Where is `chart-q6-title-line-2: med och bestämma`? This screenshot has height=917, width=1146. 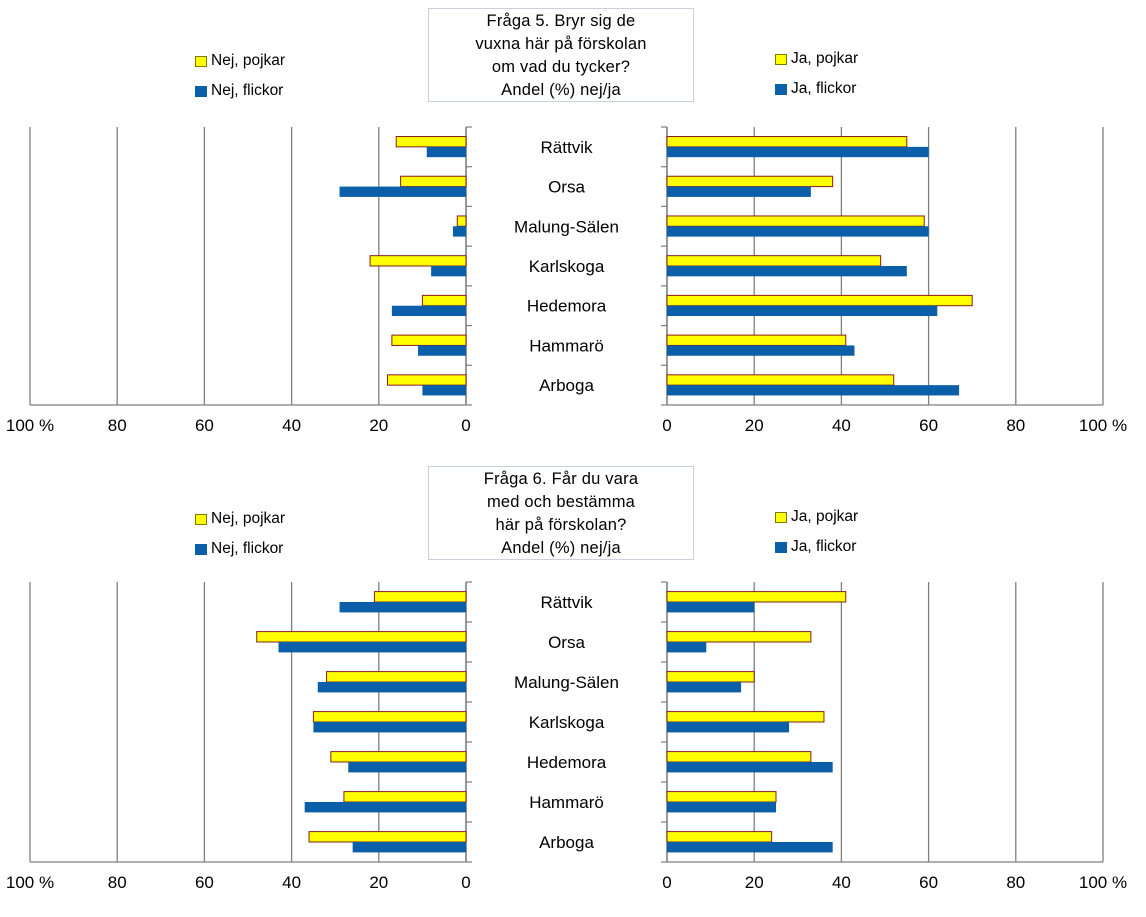
chart-q6-title-line-2: med och bestämma is located at coordinates (561, 502).